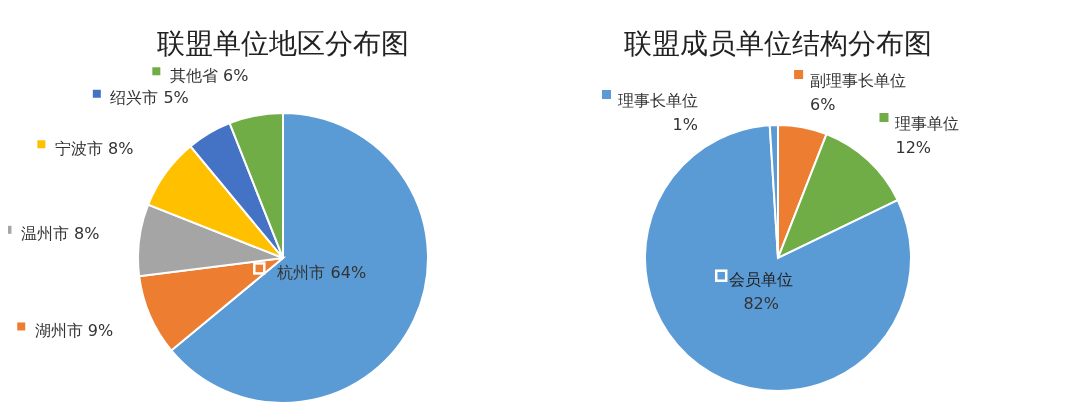 This screenshot has width=1080, height=419. I want to click on slice-label: 杭州市 64%, so click(321, 272).